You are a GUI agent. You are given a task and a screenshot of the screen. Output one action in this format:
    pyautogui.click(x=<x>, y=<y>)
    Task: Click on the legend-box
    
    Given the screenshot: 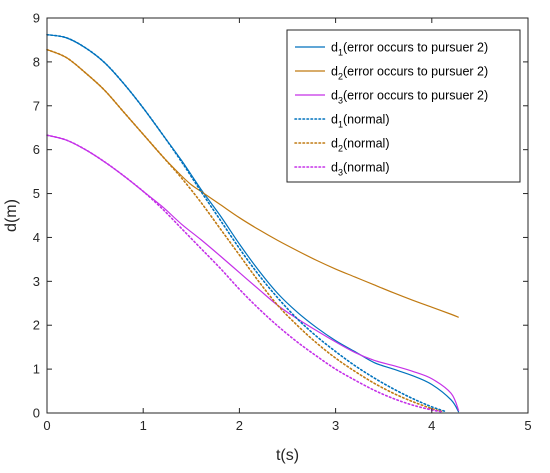 What is the action you would take?
    pyautogui.click(x=403, y=106)
    